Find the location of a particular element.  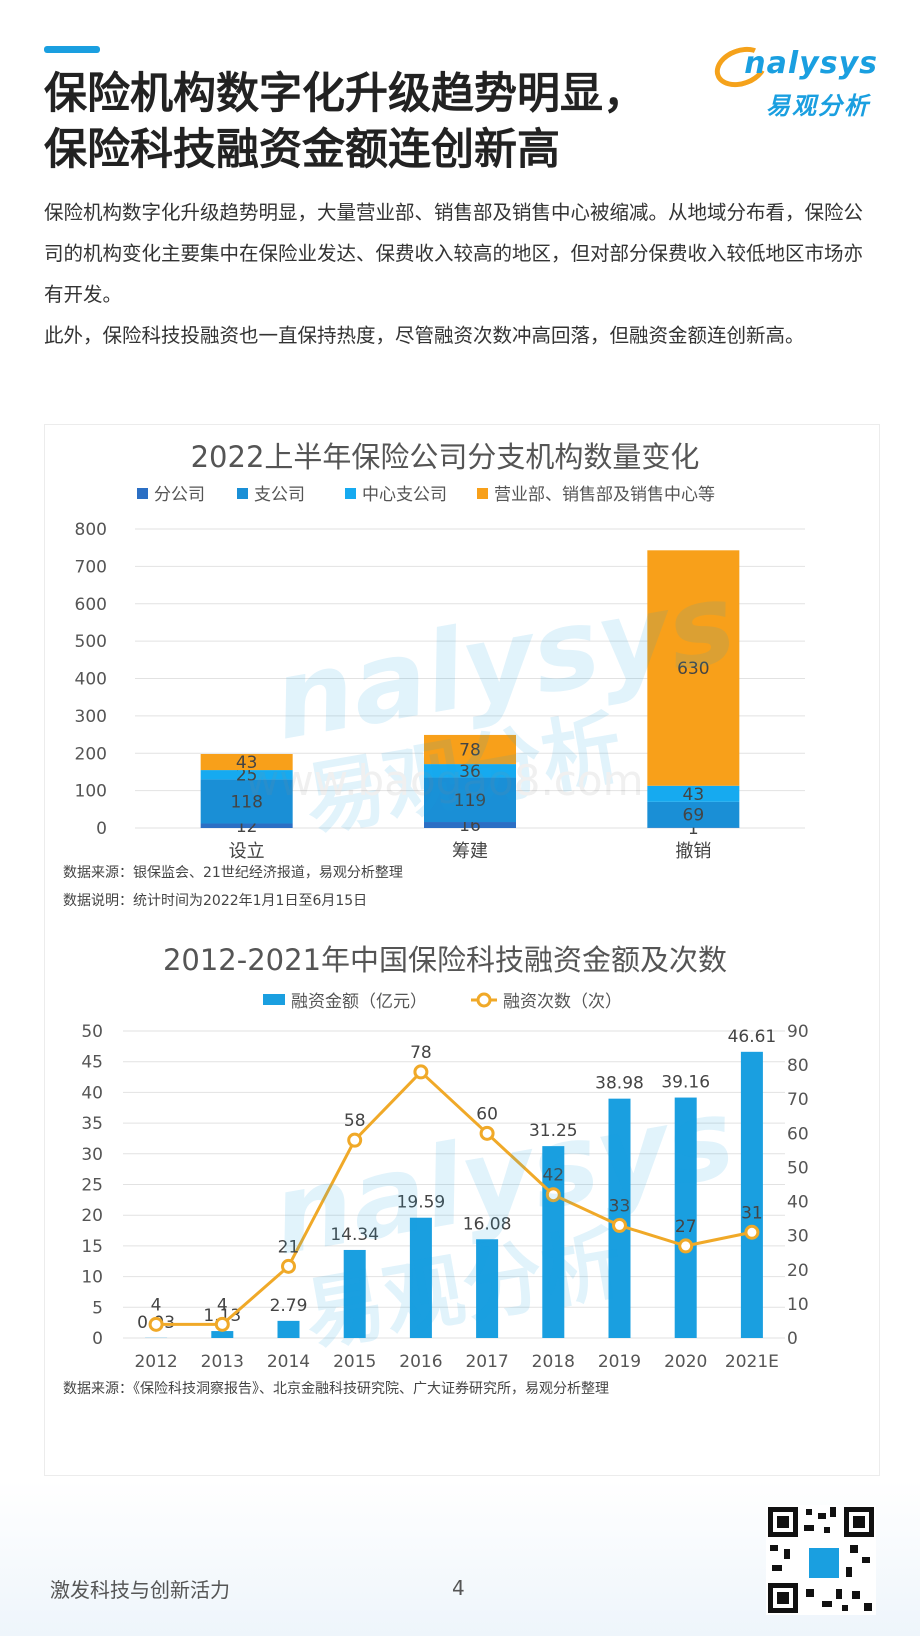

chart2-series-line is located at coordinates (454, 1197).